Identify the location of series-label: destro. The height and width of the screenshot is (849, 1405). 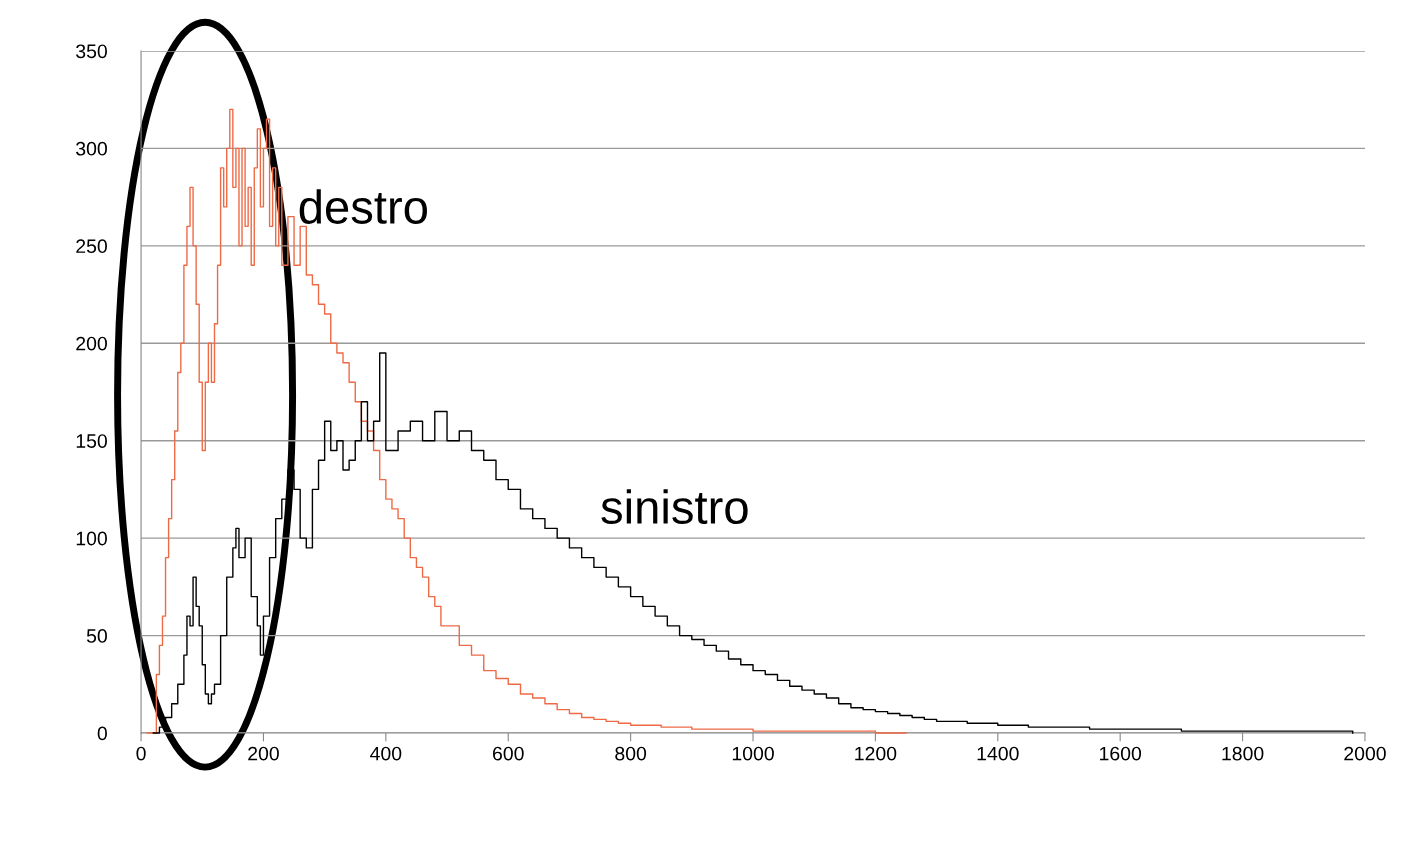
(363, 206).